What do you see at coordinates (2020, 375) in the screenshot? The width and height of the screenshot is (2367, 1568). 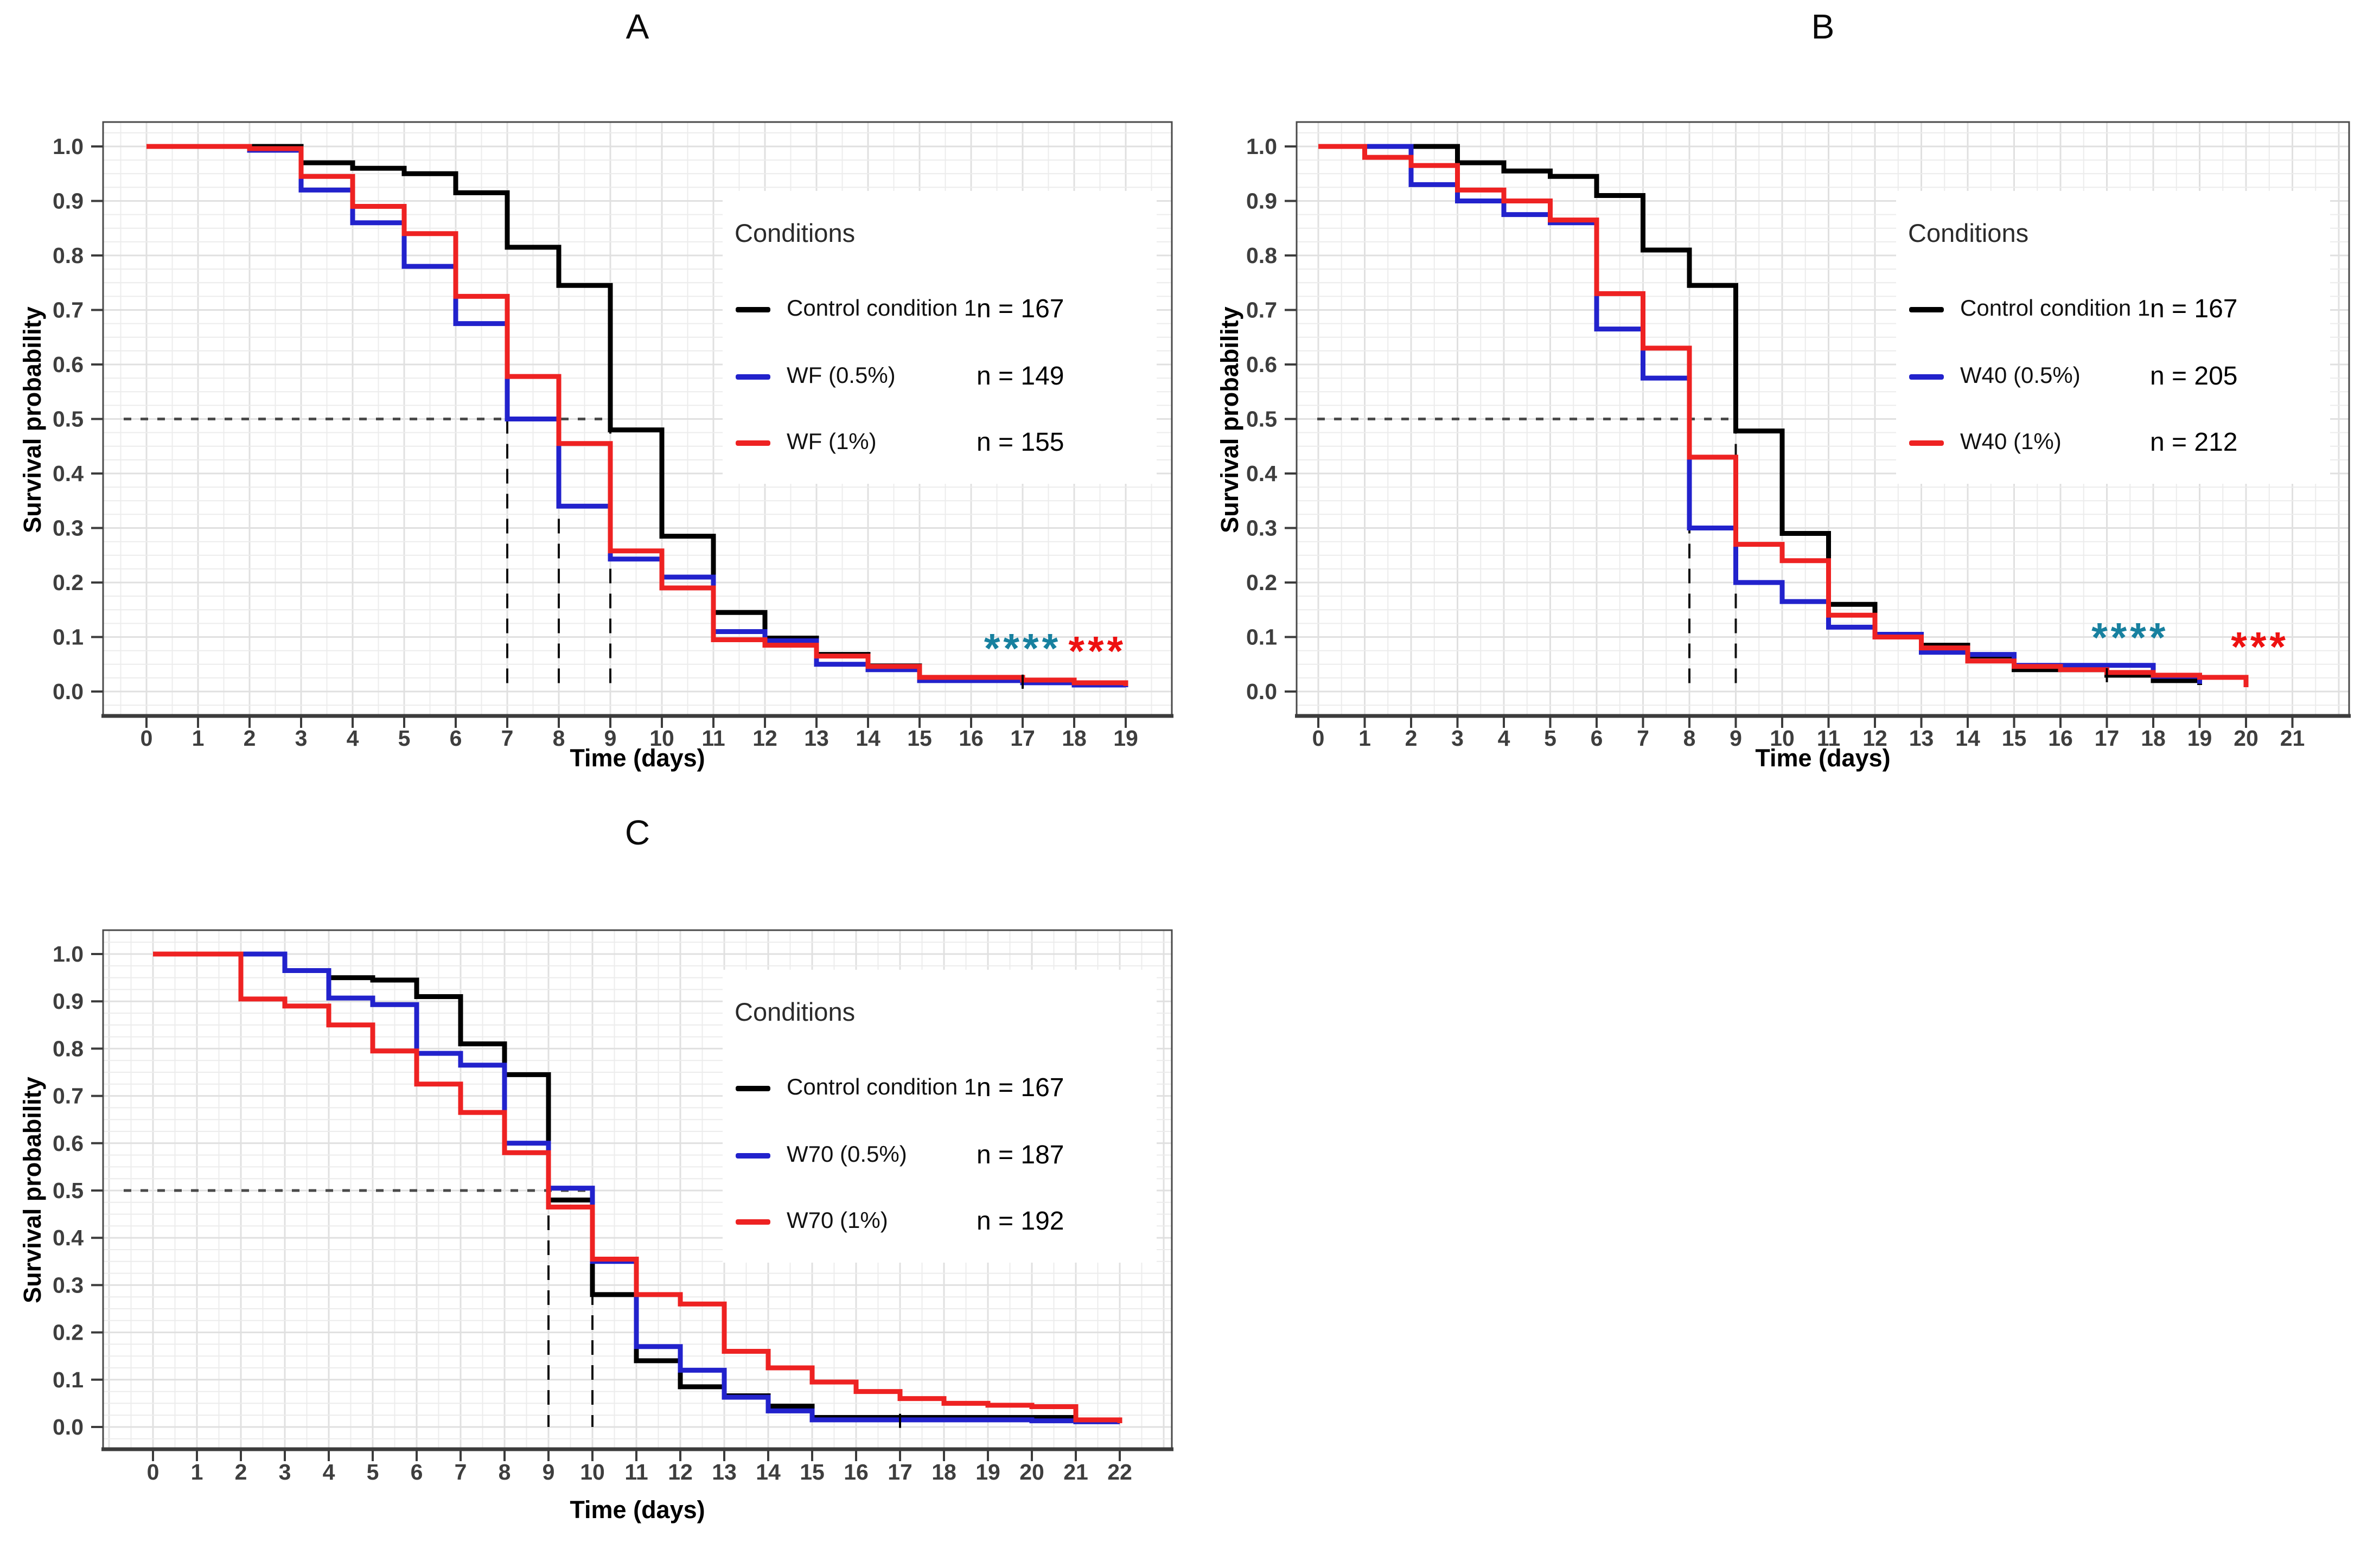 I see `legend-label: W40 (0.5%)` at bounding box center [2020, 375].